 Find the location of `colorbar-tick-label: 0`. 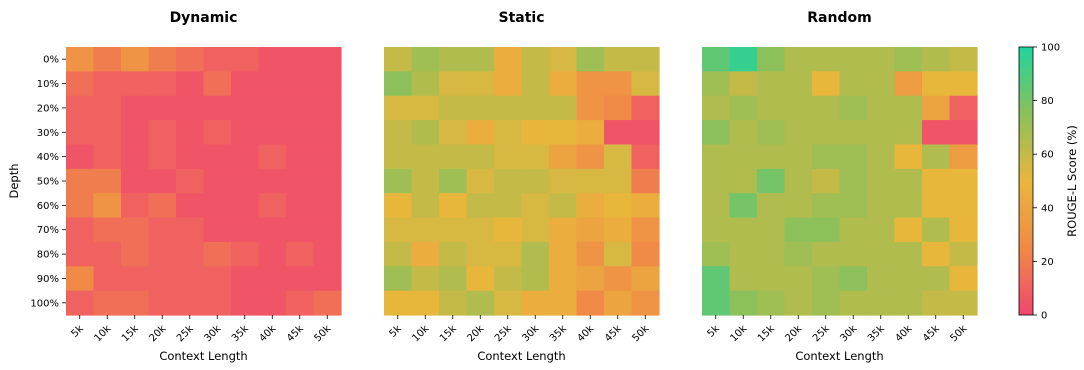

colorbar-tick-label: 0 is located at coordinates (1044, 316).